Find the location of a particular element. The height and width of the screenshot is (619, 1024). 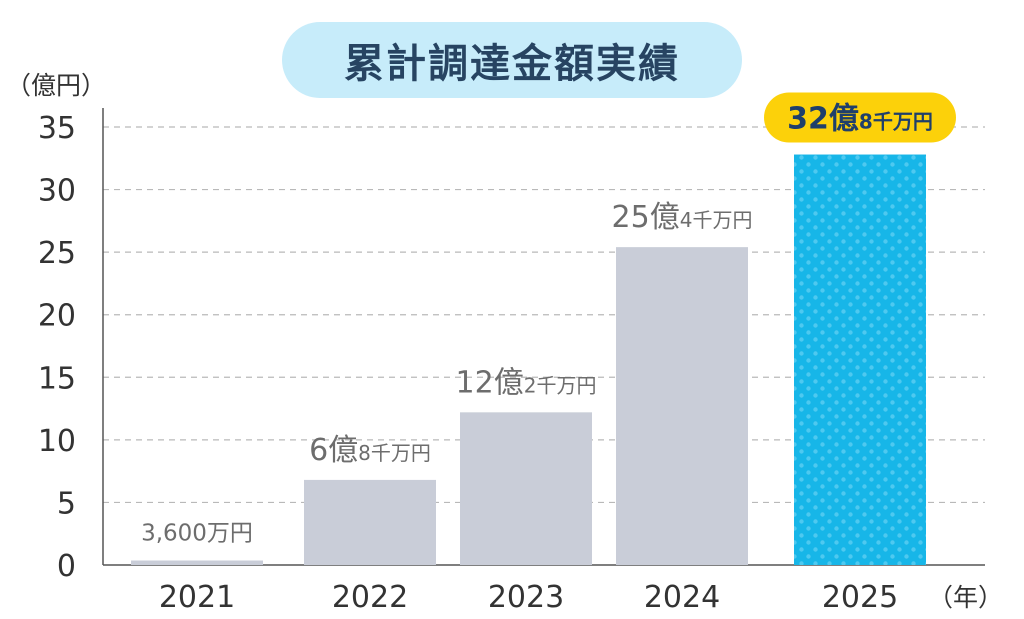

data-label: 25億4千万円 is located at coordinates (682, 217).